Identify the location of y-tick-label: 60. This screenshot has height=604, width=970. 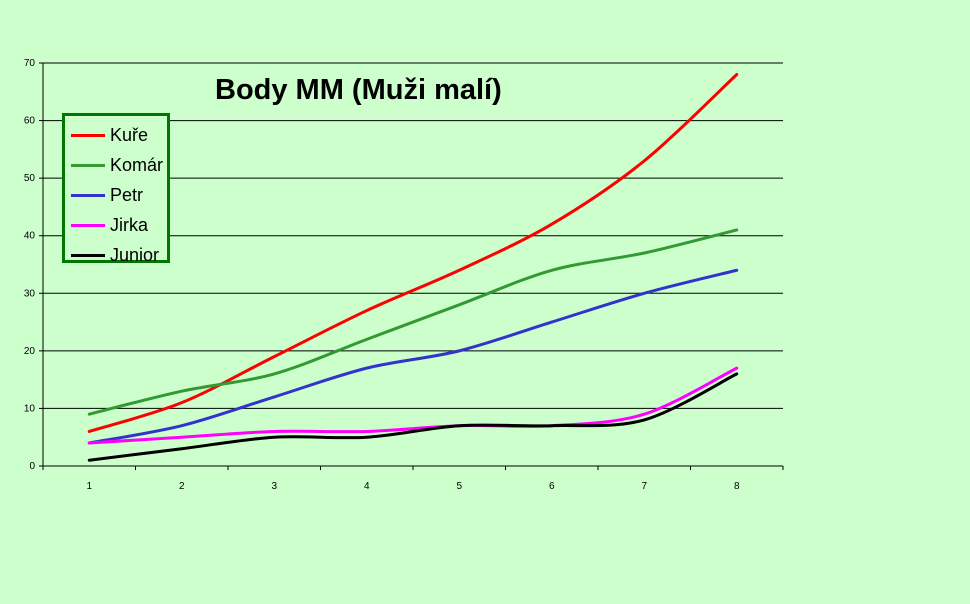
(30, 121).